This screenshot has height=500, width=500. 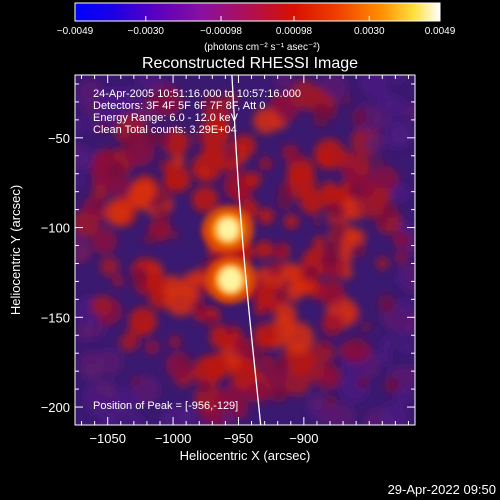 What do you see at coordinates (55, 228) in the screenshot?
I see `y-tick-label: −100` at bounding box center [55, 228].